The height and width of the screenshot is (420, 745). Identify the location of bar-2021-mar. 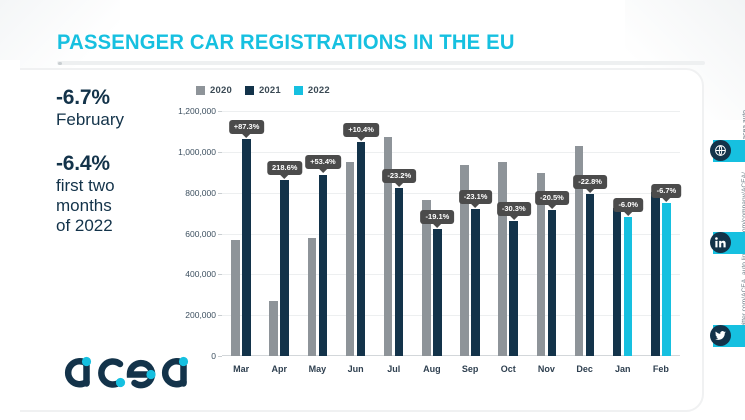
(246, 247).